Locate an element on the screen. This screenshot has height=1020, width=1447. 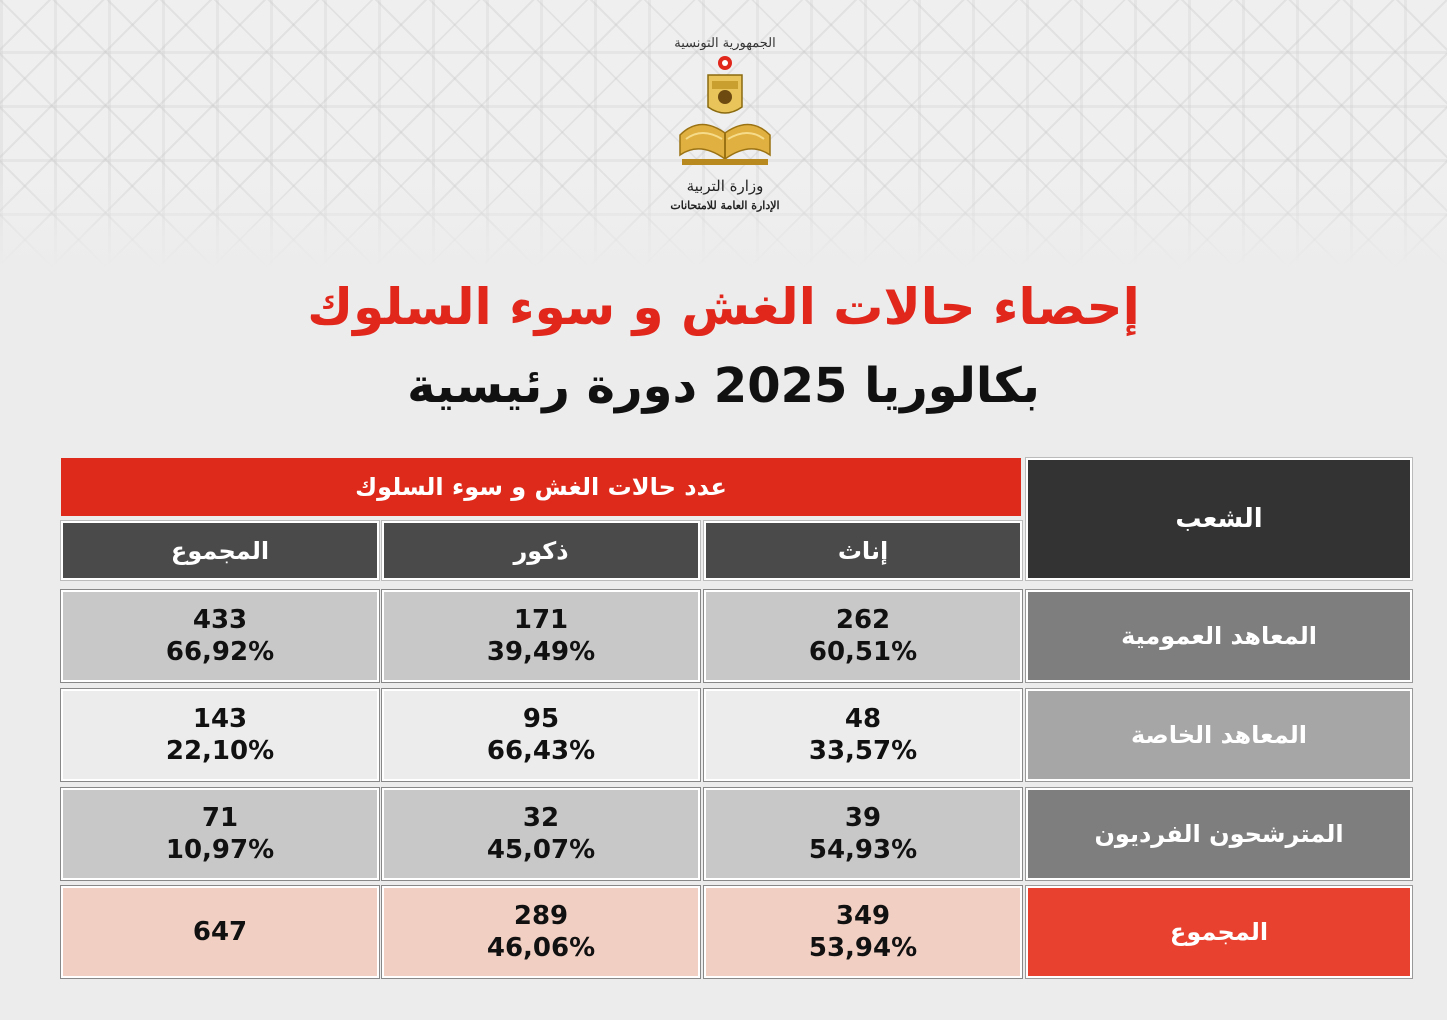
percent: 46,06% is located at coordinates (541, 948).